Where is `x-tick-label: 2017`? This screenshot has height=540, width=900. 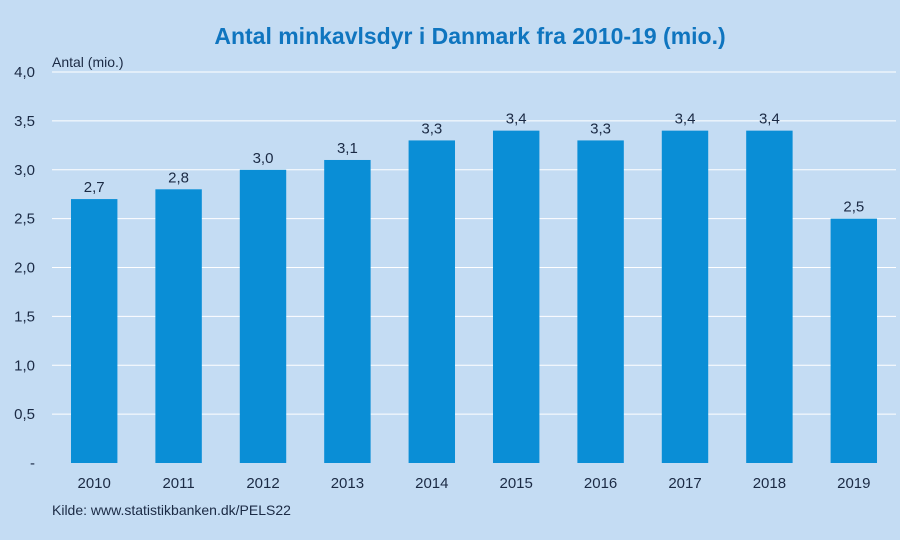 x-tick-label: 2017 is located at coordinates (684, 483).